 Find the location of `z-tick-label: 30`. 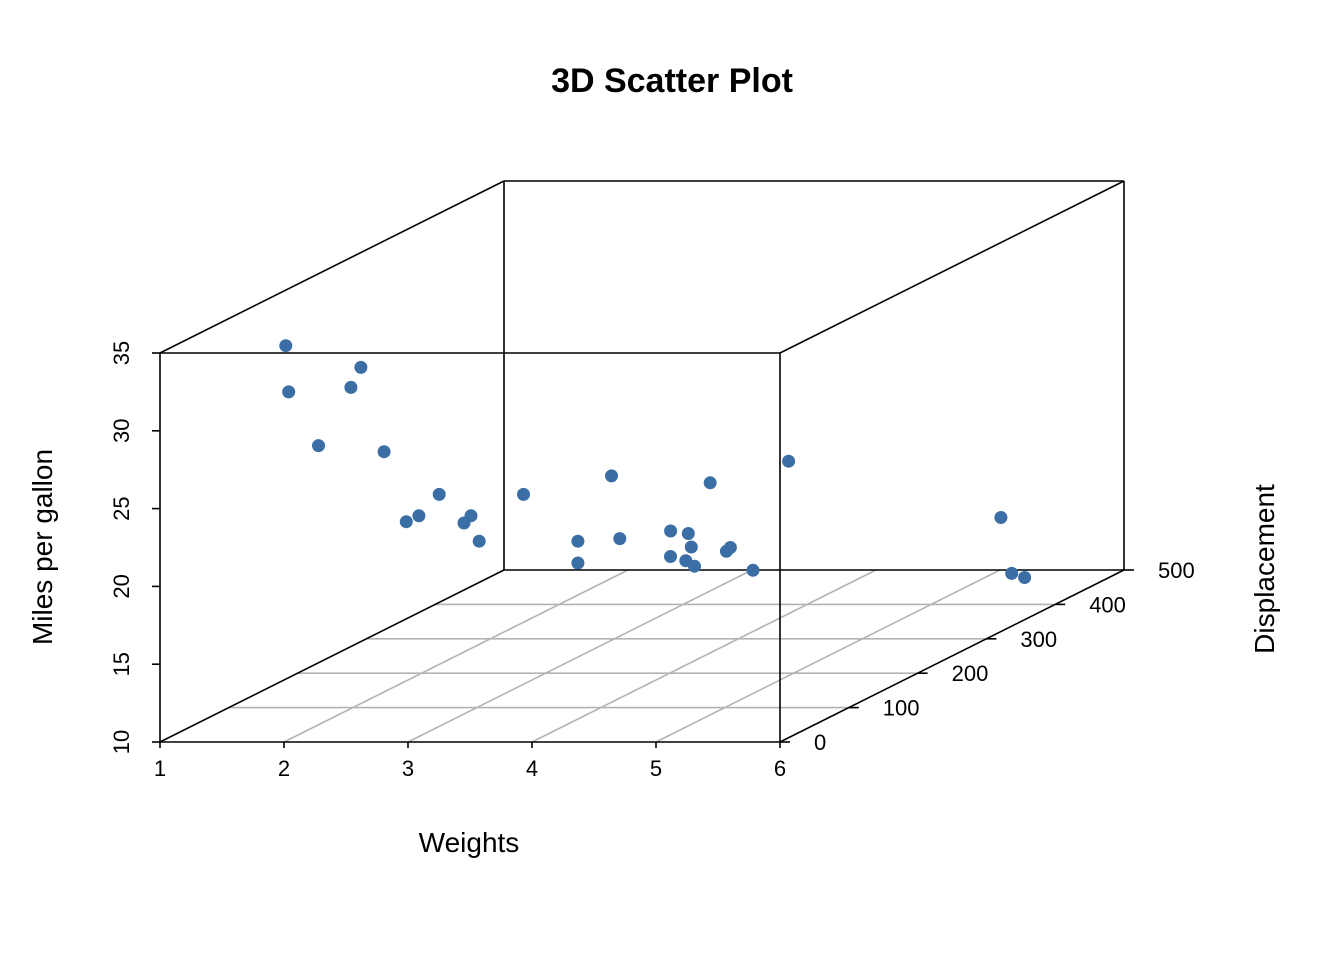

z-tick-label: 30 is located at coordinates (121, 431).